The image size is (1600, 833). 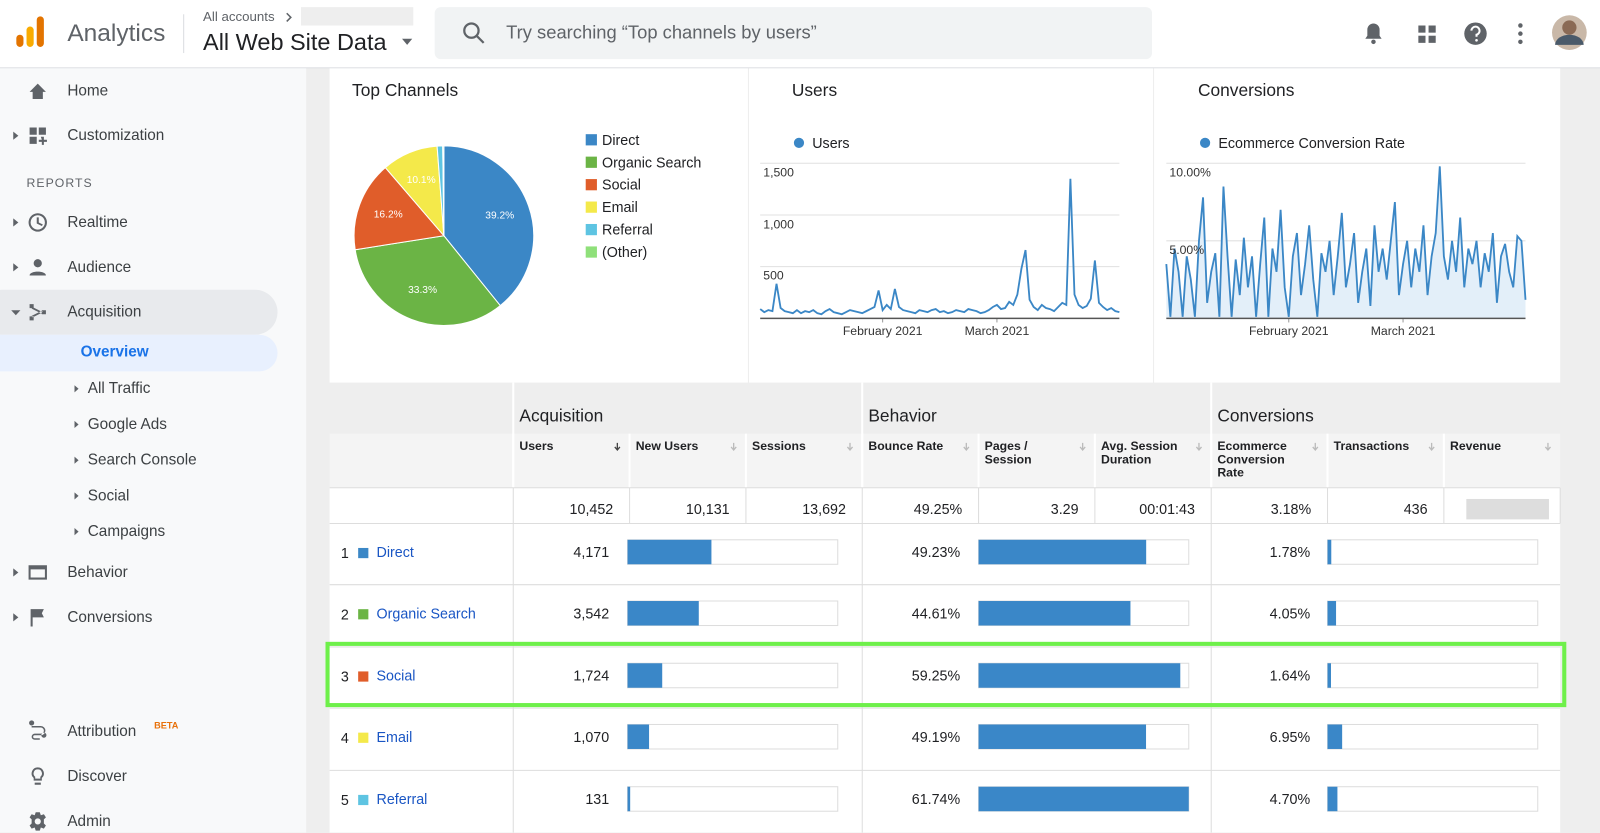 What do you see at coordinates (824, 509) in the screenshot?
I see `total-value: 13,692` at bounding box center [824, 509].